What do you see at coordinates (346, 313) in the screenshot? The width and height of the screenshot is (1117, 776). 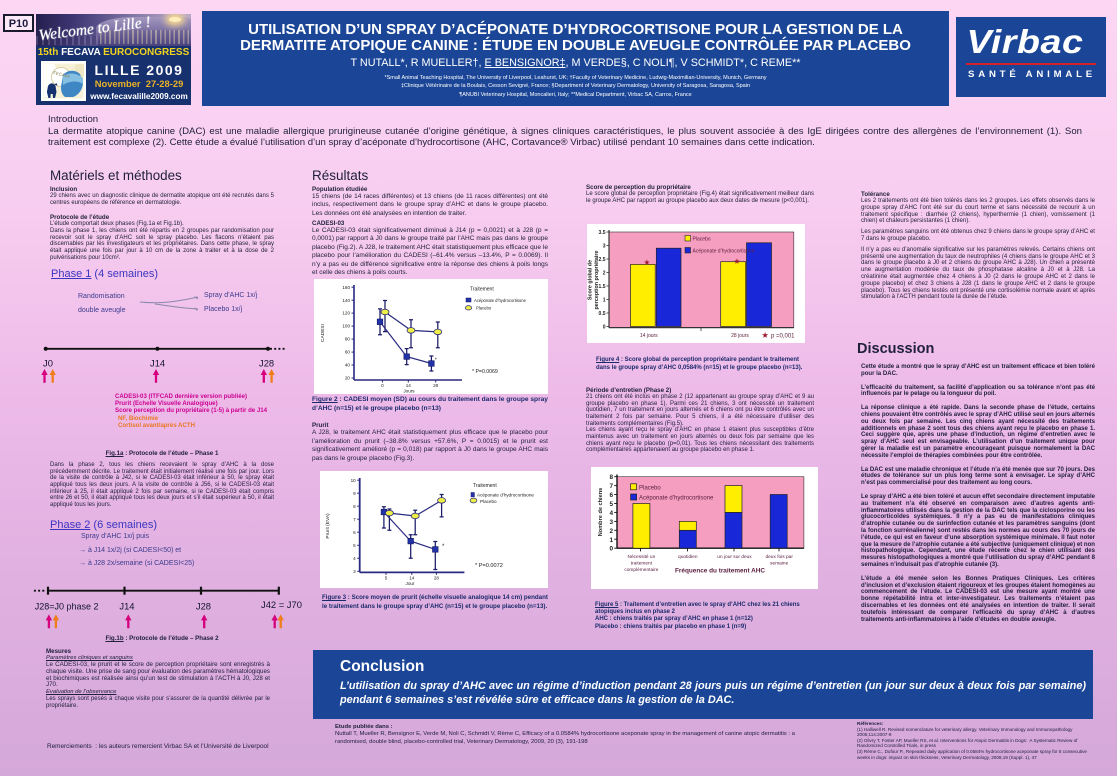 I see `svg-text: 120` at bounding box center [346, 313].